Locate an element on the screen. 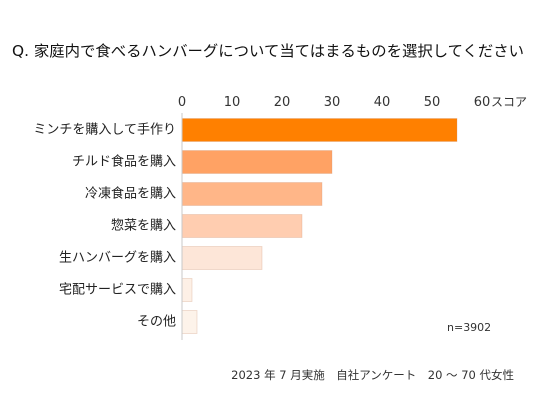  x-tick-label: 30 is located at coordinates (332, 102).